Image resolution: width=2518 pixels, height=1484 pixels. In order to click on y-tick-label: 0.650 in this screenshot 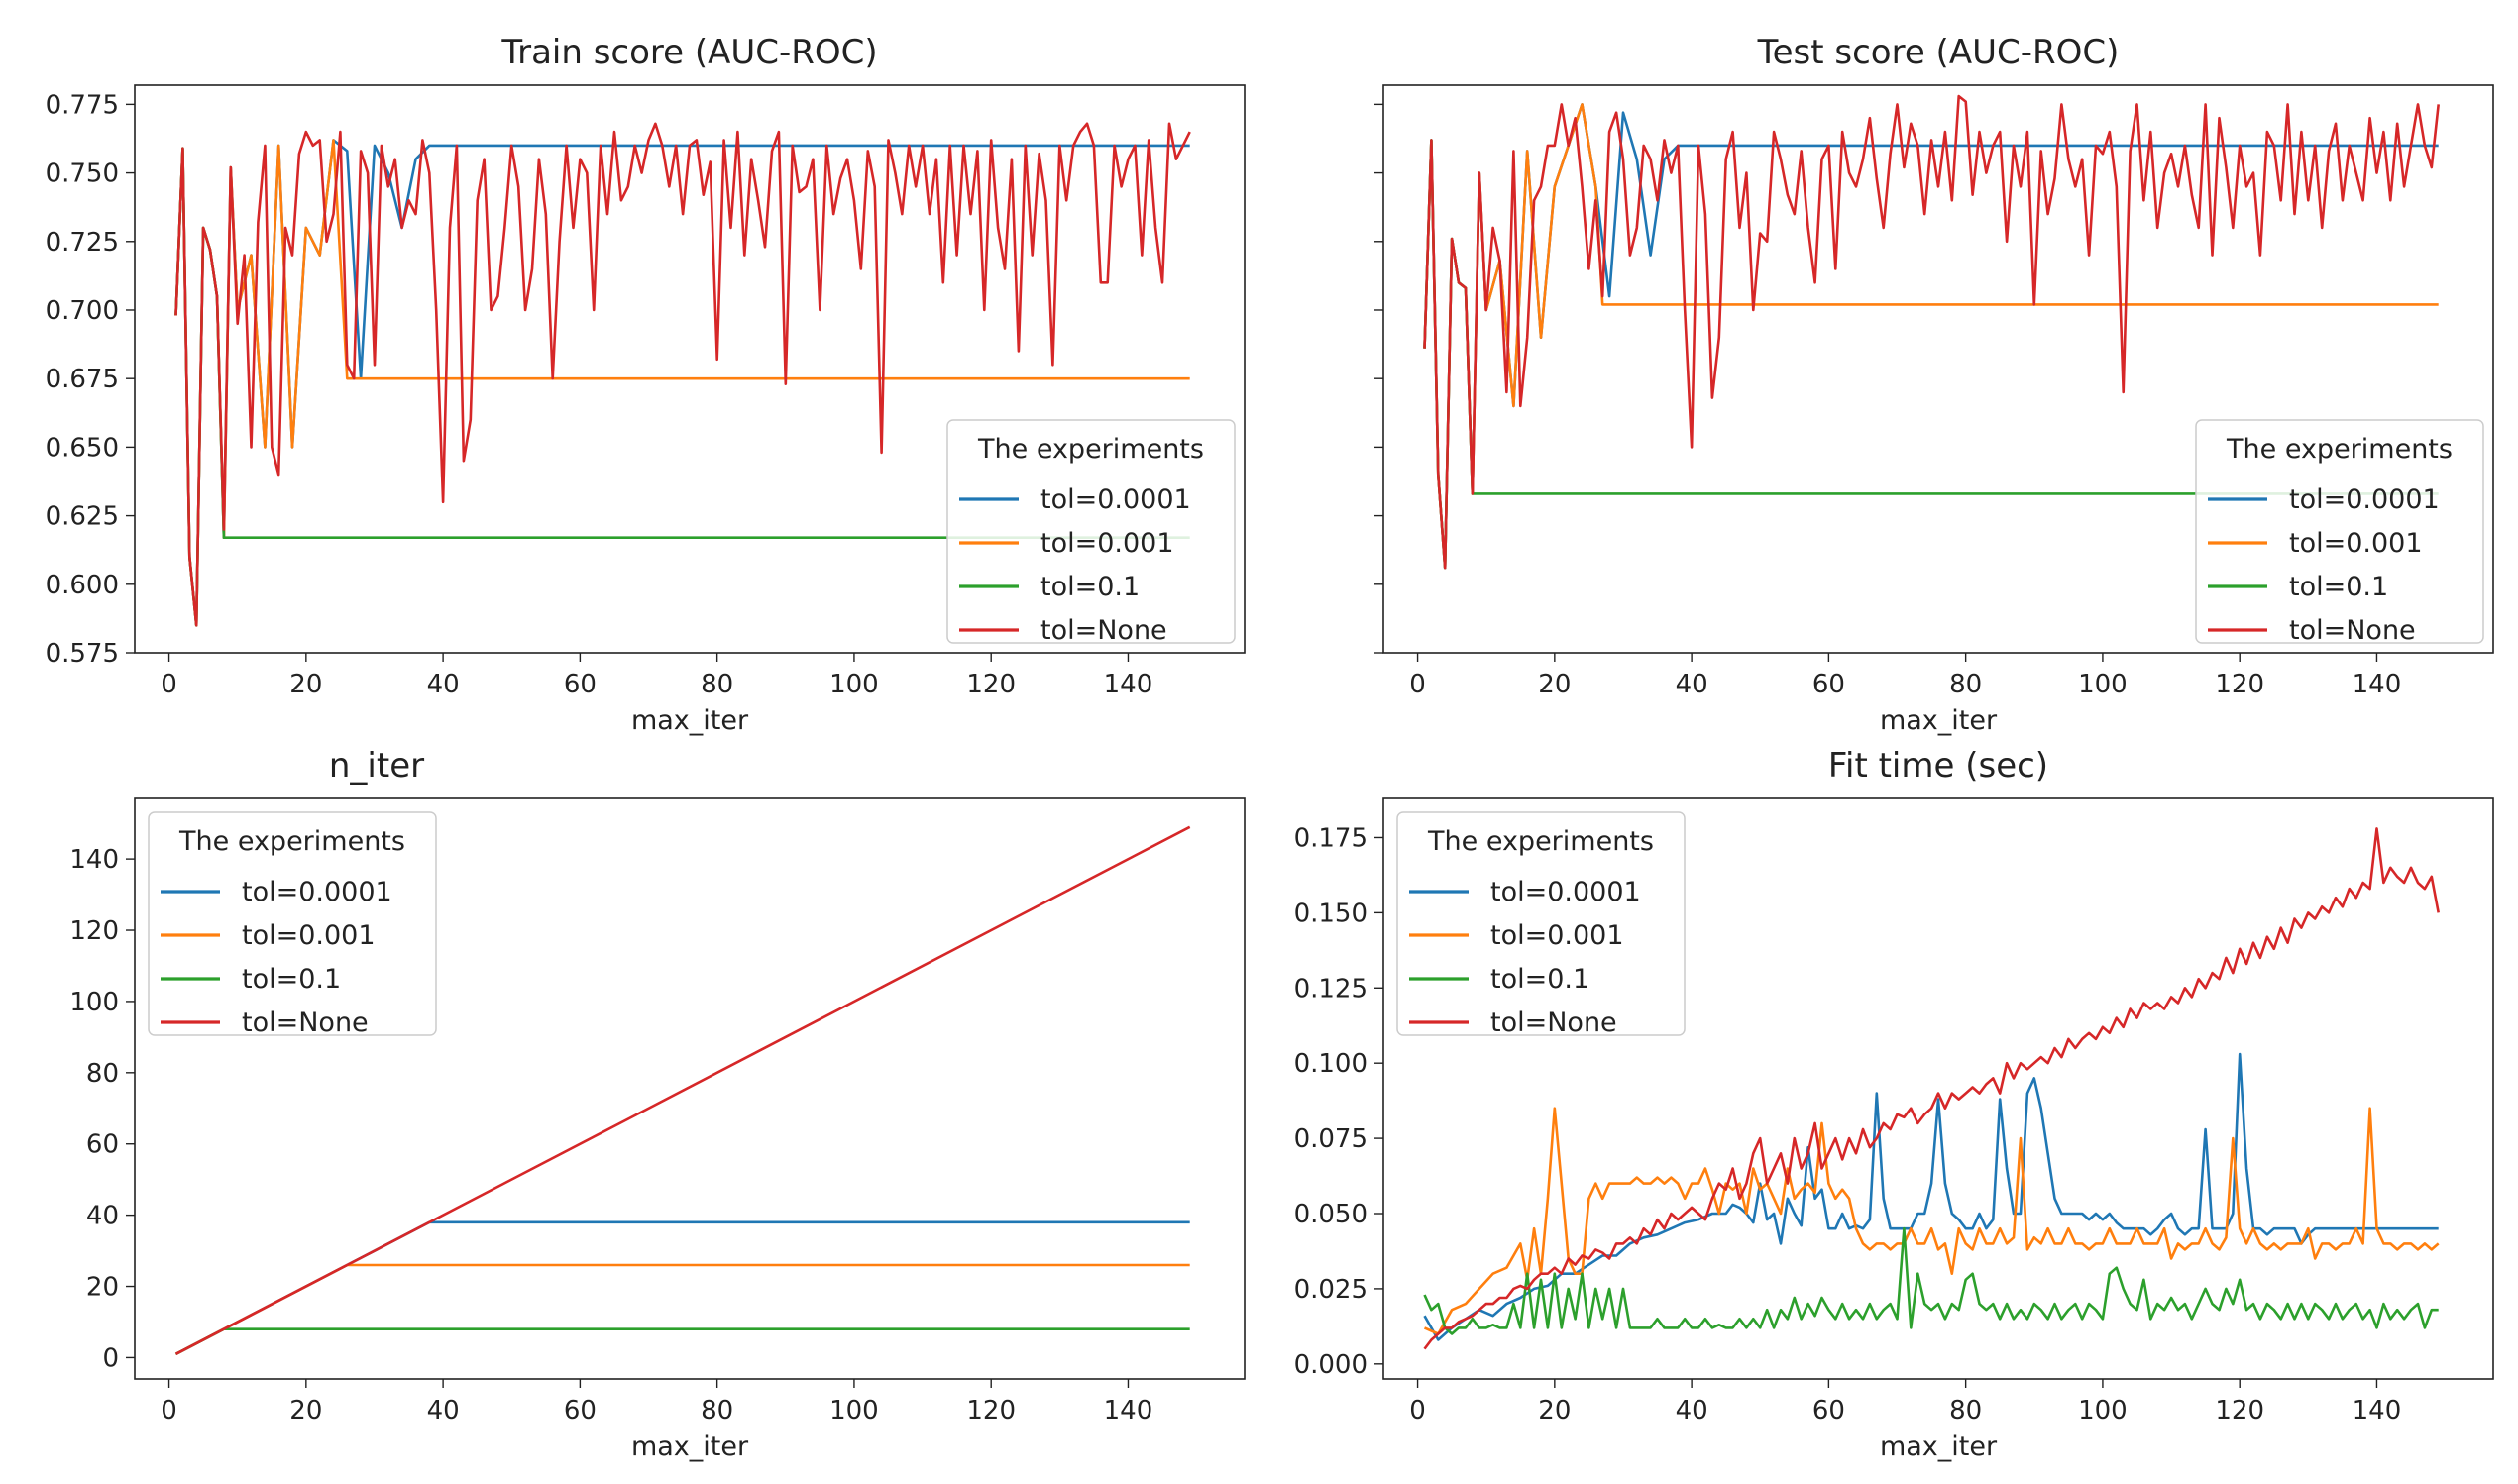, I will do `click(83, 448)`.